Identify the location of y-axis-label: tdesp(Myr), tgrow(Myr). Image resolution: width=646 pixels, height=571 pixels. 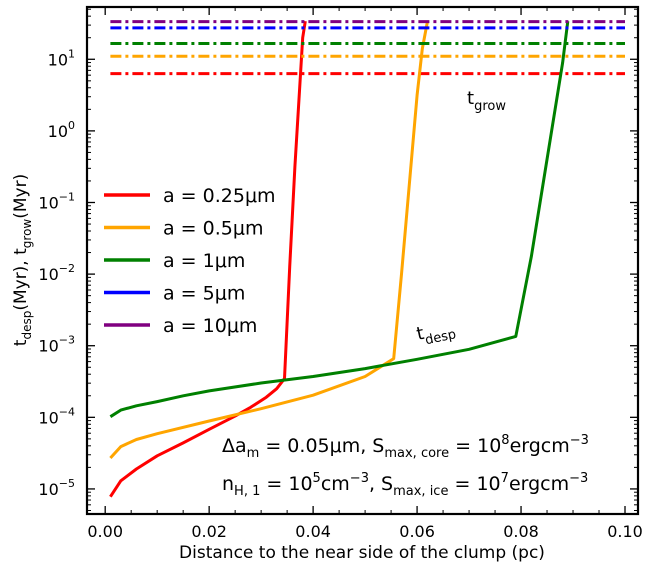
(22, 260).